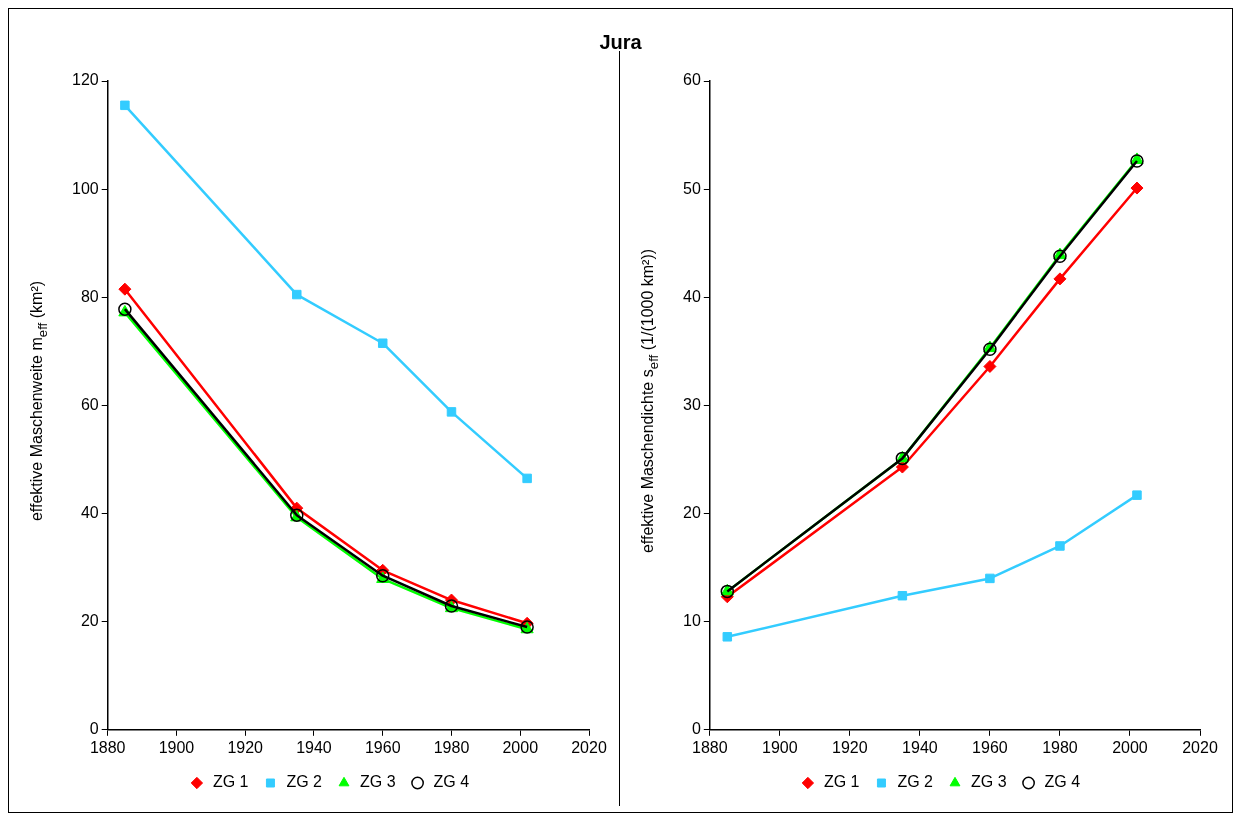  Describe the element at coordinates (620, 42) in the screenshot. I see `chart-title: Jura` at that location.